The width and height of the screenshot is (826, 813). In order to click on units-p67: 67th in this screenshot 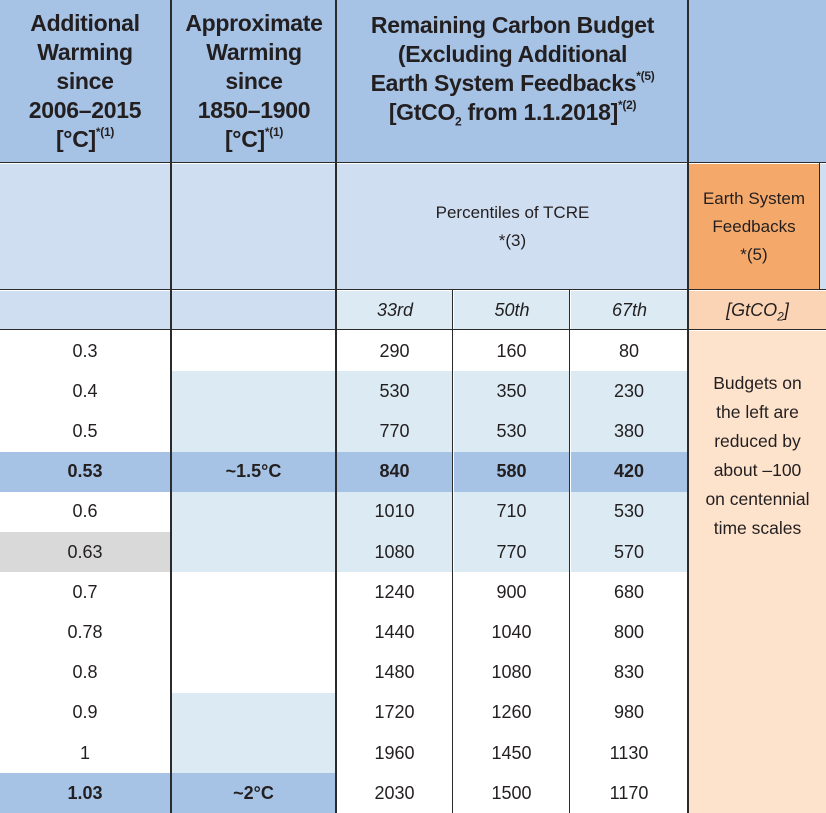, I will do `click(629, 310)`.